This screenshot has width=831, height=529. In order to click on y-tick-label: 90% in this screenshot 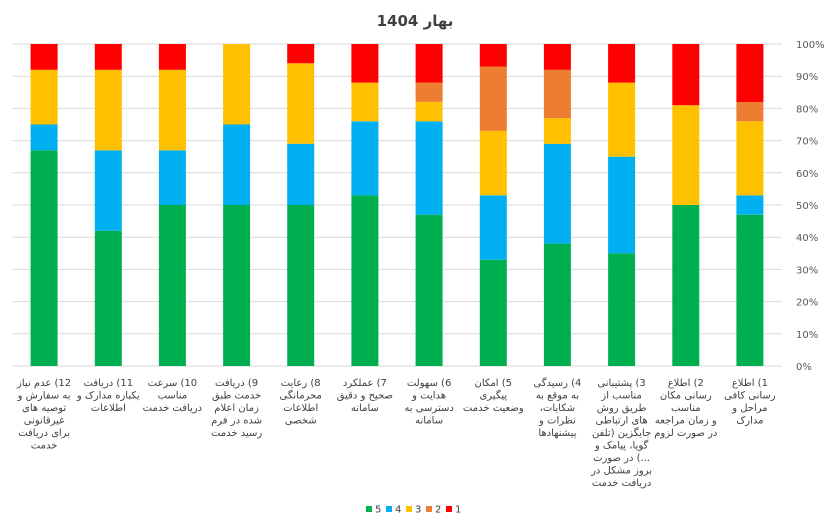, I will do `click(807, 77)`.